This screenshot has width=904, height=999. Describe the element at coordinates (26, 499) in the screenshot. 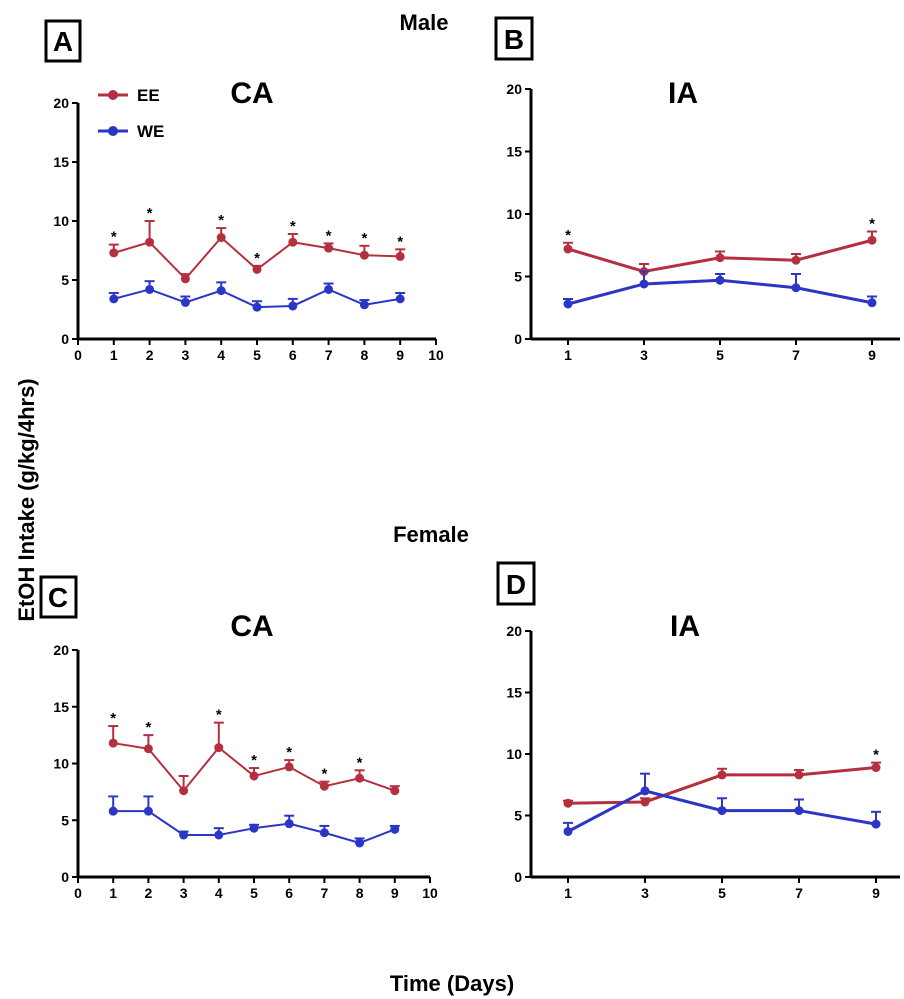

I see `y-axis-label: EtOH Intake (g/kg/4hrs)` at that location.